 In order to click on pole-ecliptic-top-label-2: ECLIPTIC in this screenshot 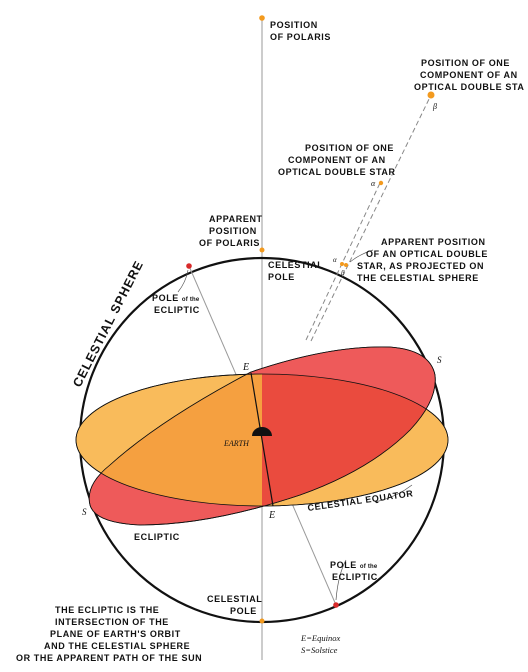, I will do `click(177, 310)`.